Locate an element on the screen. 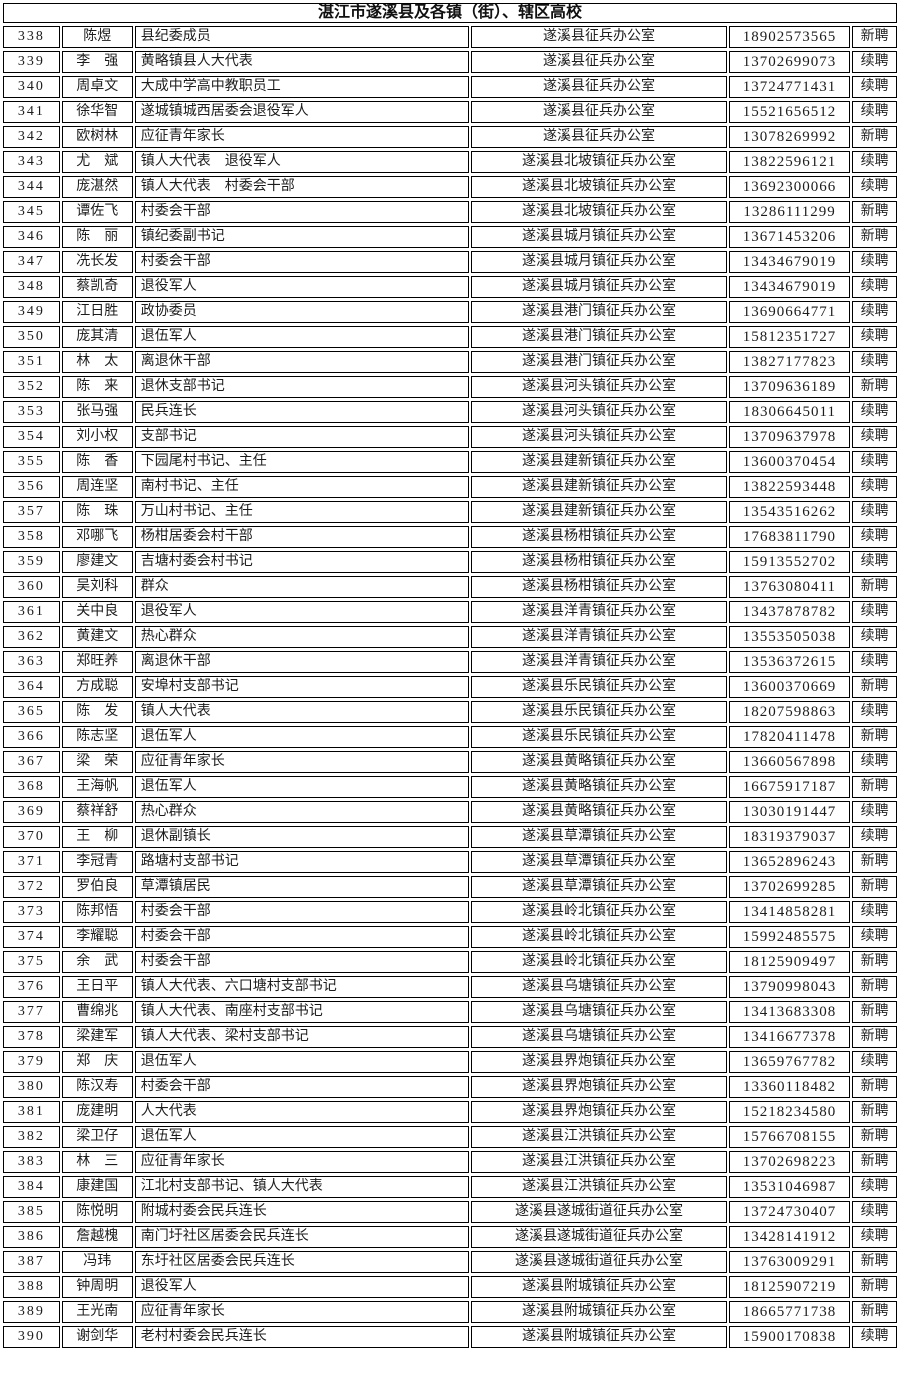 The image size is (900, 1381). row-number-cell: 341 is located at coordinates (31, 112).